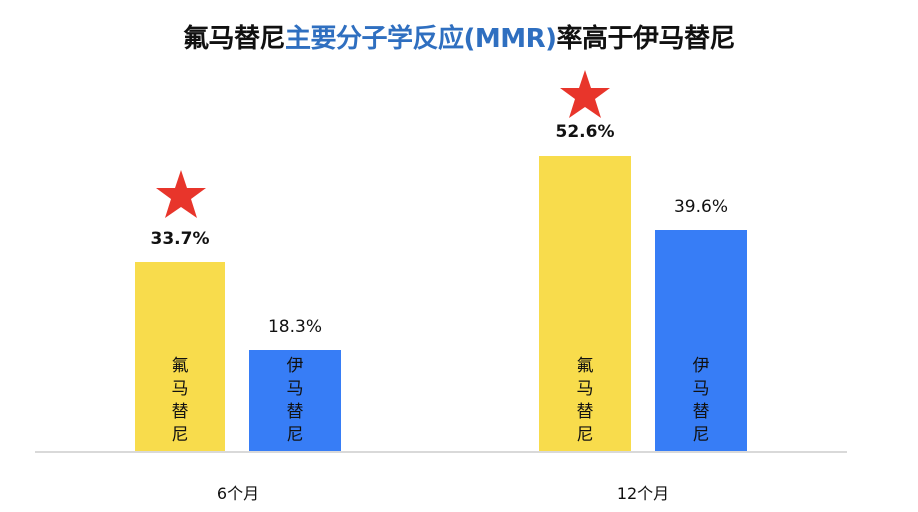  I want to click on title-part3: 率高于伊马替尼, so click(646, 39).